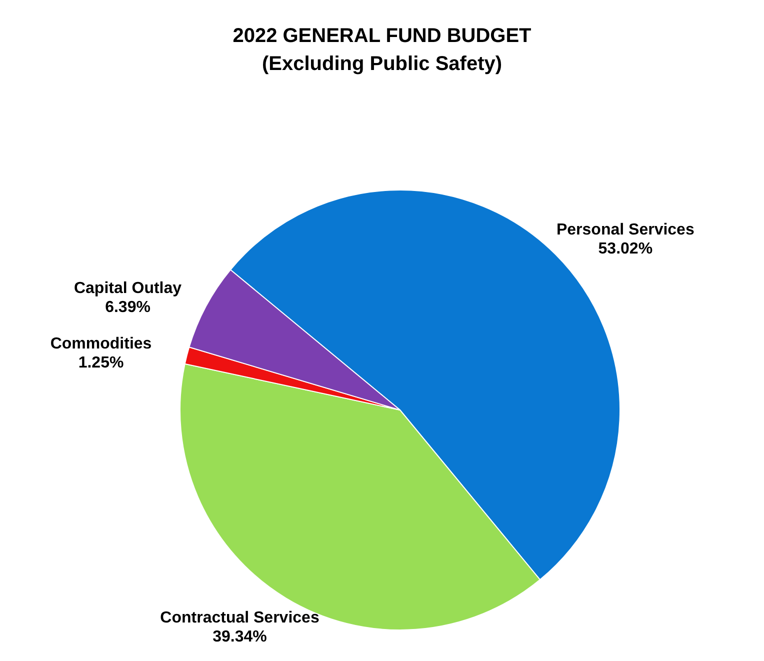  Describe the element at coordinates (382, 64) in the screenshot. I see `chart-subtitle: (Excluding Public Safety)` at that location.